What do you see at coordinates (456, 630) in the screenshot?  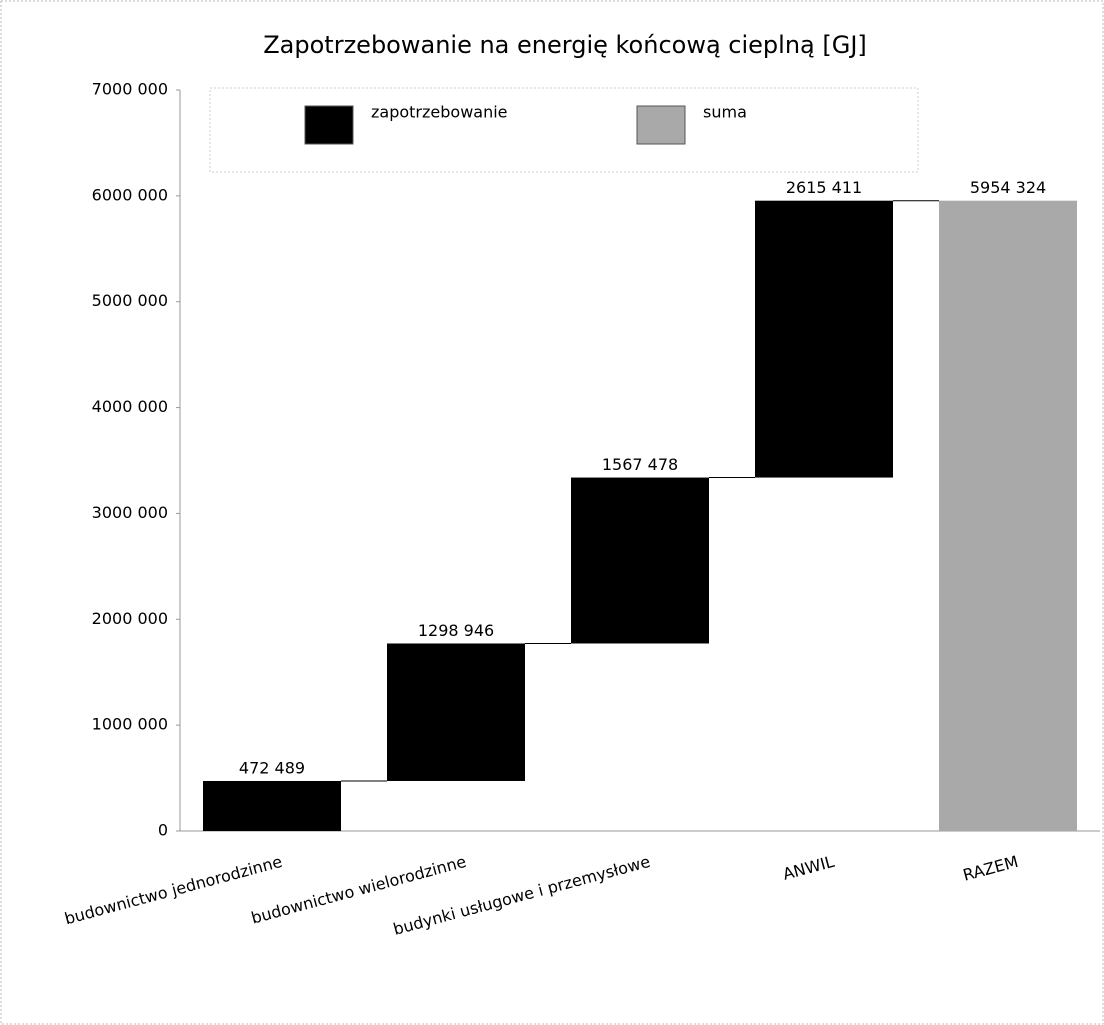 I see `value-label: 1298 946` at bounding box center [456, 630].